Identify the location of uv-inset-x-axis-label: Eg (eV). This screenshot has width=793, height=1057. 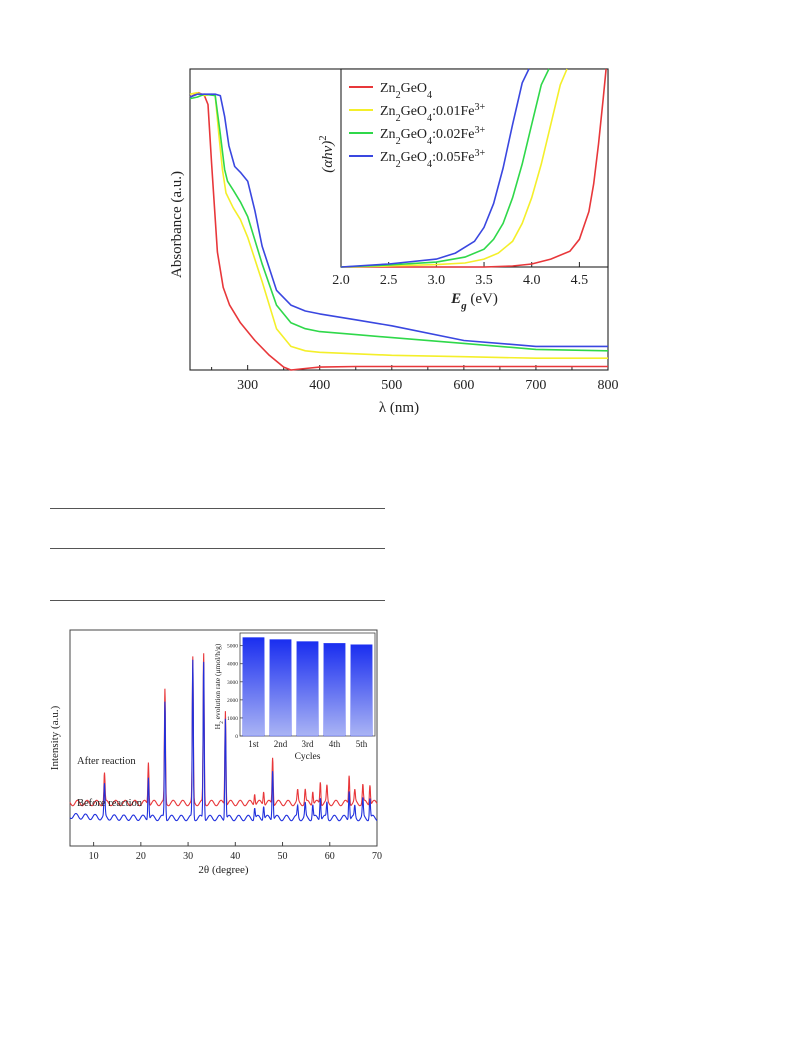
(474, 301).